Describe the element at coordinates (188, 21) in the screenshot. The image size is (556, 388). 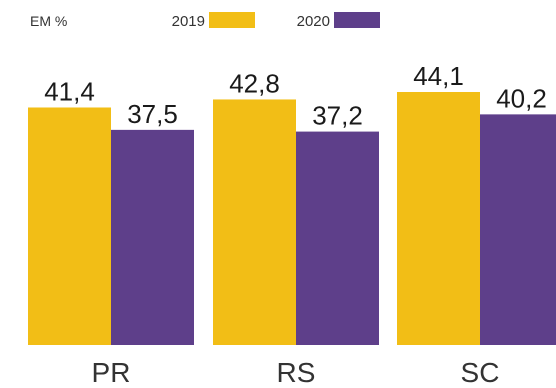
I see `legend-label-2019: 2019` at that location.